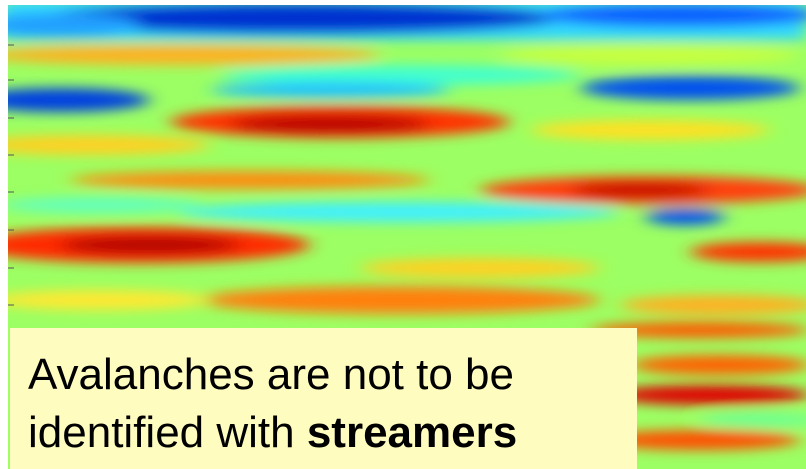 The image size is (806, 469). I want to click on caption-line: identified with, so click(167, 432).